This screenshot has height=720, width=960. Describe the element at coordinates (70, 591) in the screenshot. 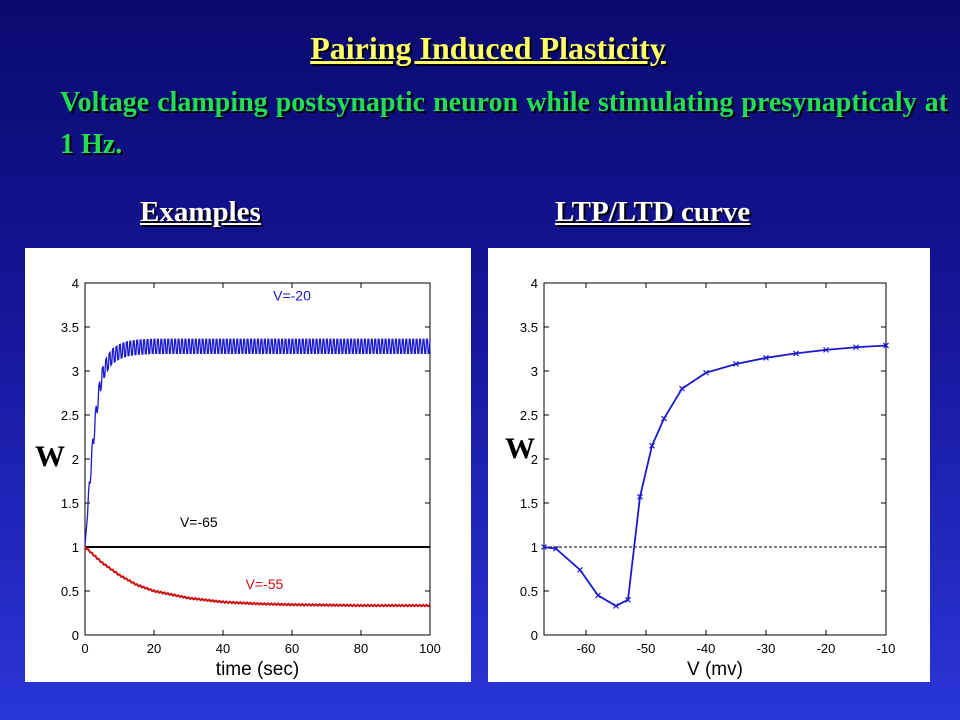

I see `examples-y-tick-label: 0.5` at that location.